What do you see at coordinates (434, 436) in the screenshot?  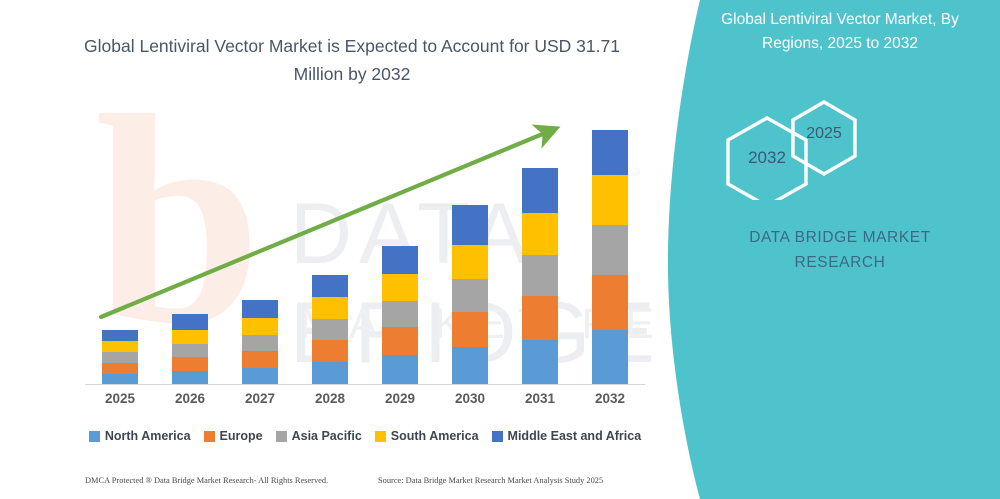 I see `legend-label: South America` at bounding box center [434, 436].